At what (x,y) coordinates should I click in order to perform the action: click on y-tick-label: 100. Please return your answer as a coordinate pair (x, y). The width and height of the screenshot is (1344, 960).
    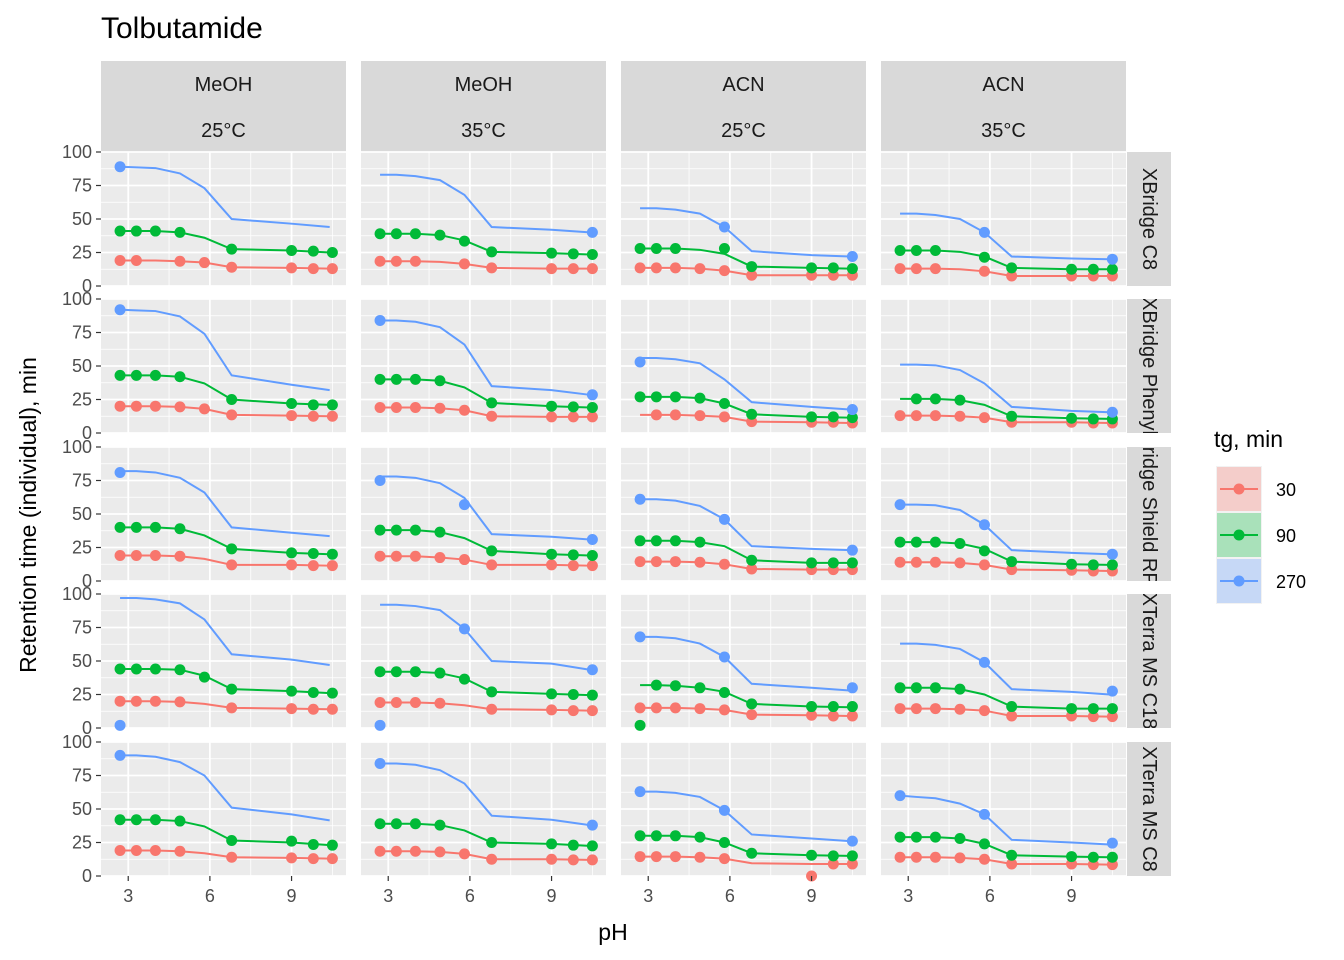
    Looking at the image, I should click on (77, 742).